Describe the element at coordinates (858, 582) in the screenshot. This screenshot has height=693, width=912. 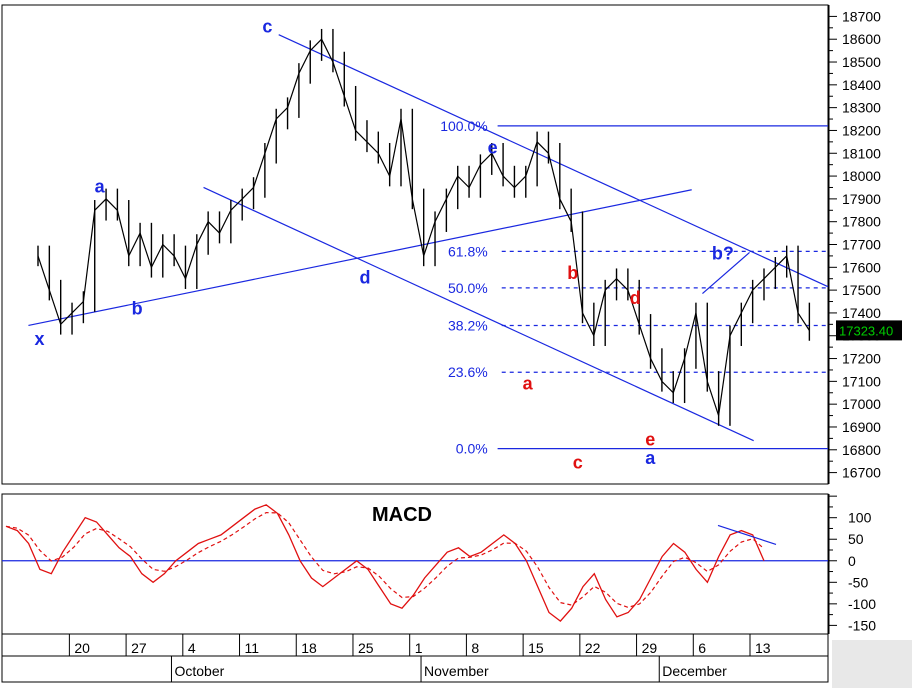
I see `macd-tick-label: -50` at that location.